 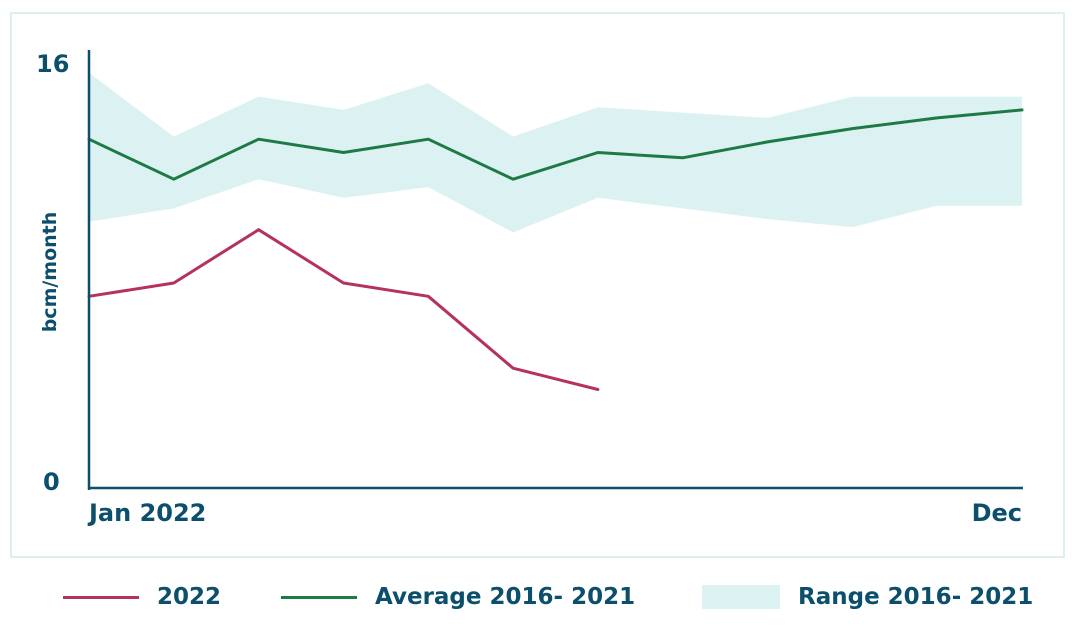 I want to click on y-axis-title: bcm/month, so click(x=50, y=272).